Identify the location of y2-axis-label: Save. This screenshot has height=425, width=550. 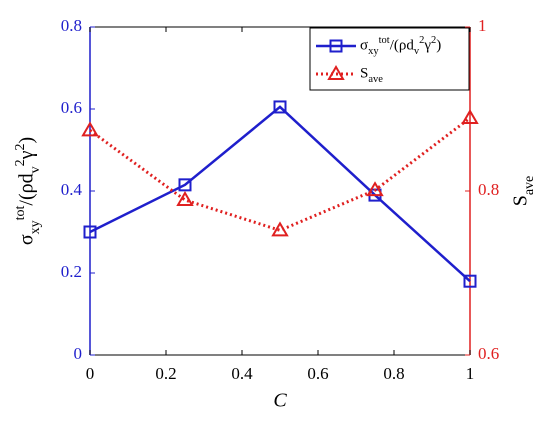
(523, 191).